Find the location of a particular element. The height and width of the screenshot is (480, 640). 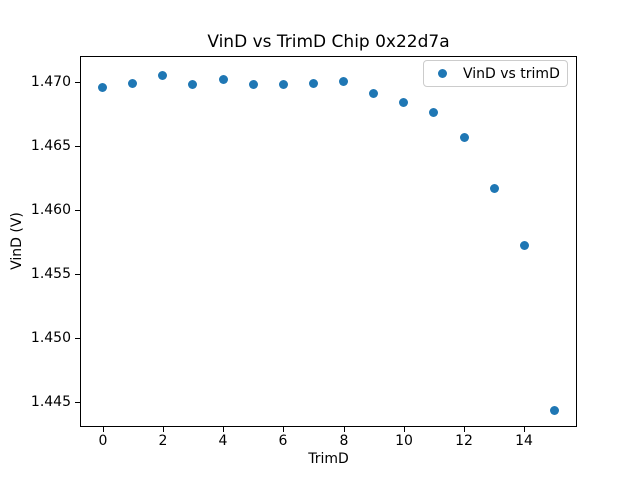

x-tick-label: 4 is located at coordinates (223, 441).